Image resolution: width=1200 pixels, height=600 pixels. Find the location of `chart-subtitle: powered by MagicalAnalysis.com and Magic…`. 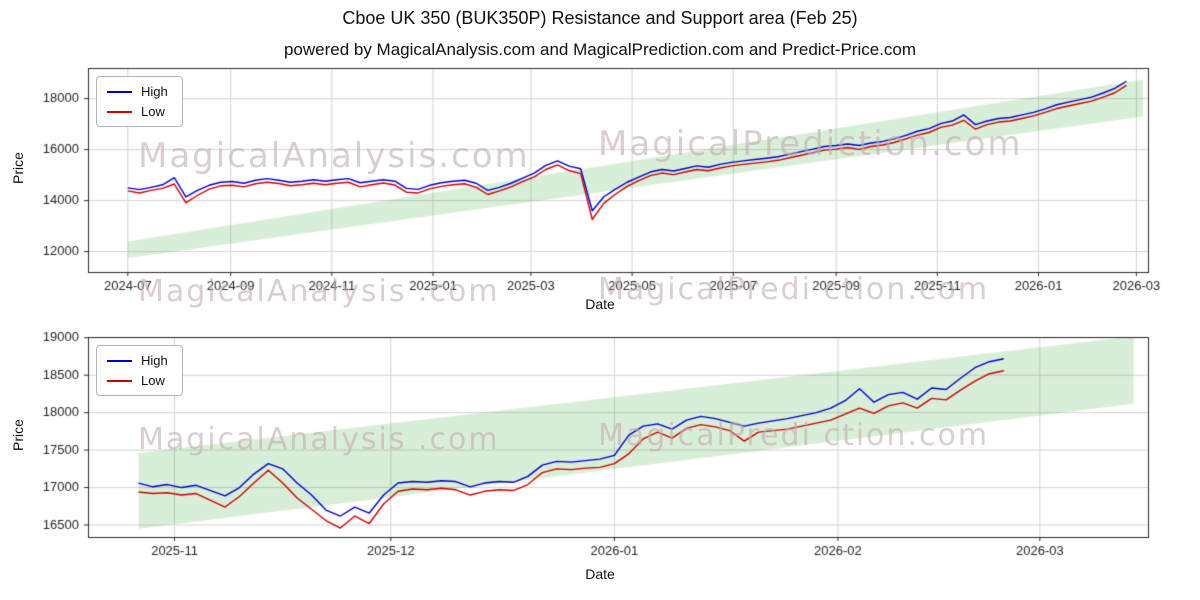

chart-subtitle: powered by MagicalAnalysis.com and Magic… is located at coordinates (600, 49).